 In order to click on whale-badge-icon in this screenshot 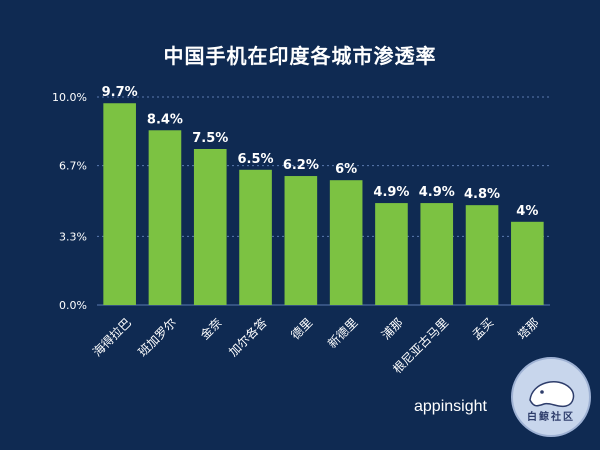, I will do `click(551, 397)`.